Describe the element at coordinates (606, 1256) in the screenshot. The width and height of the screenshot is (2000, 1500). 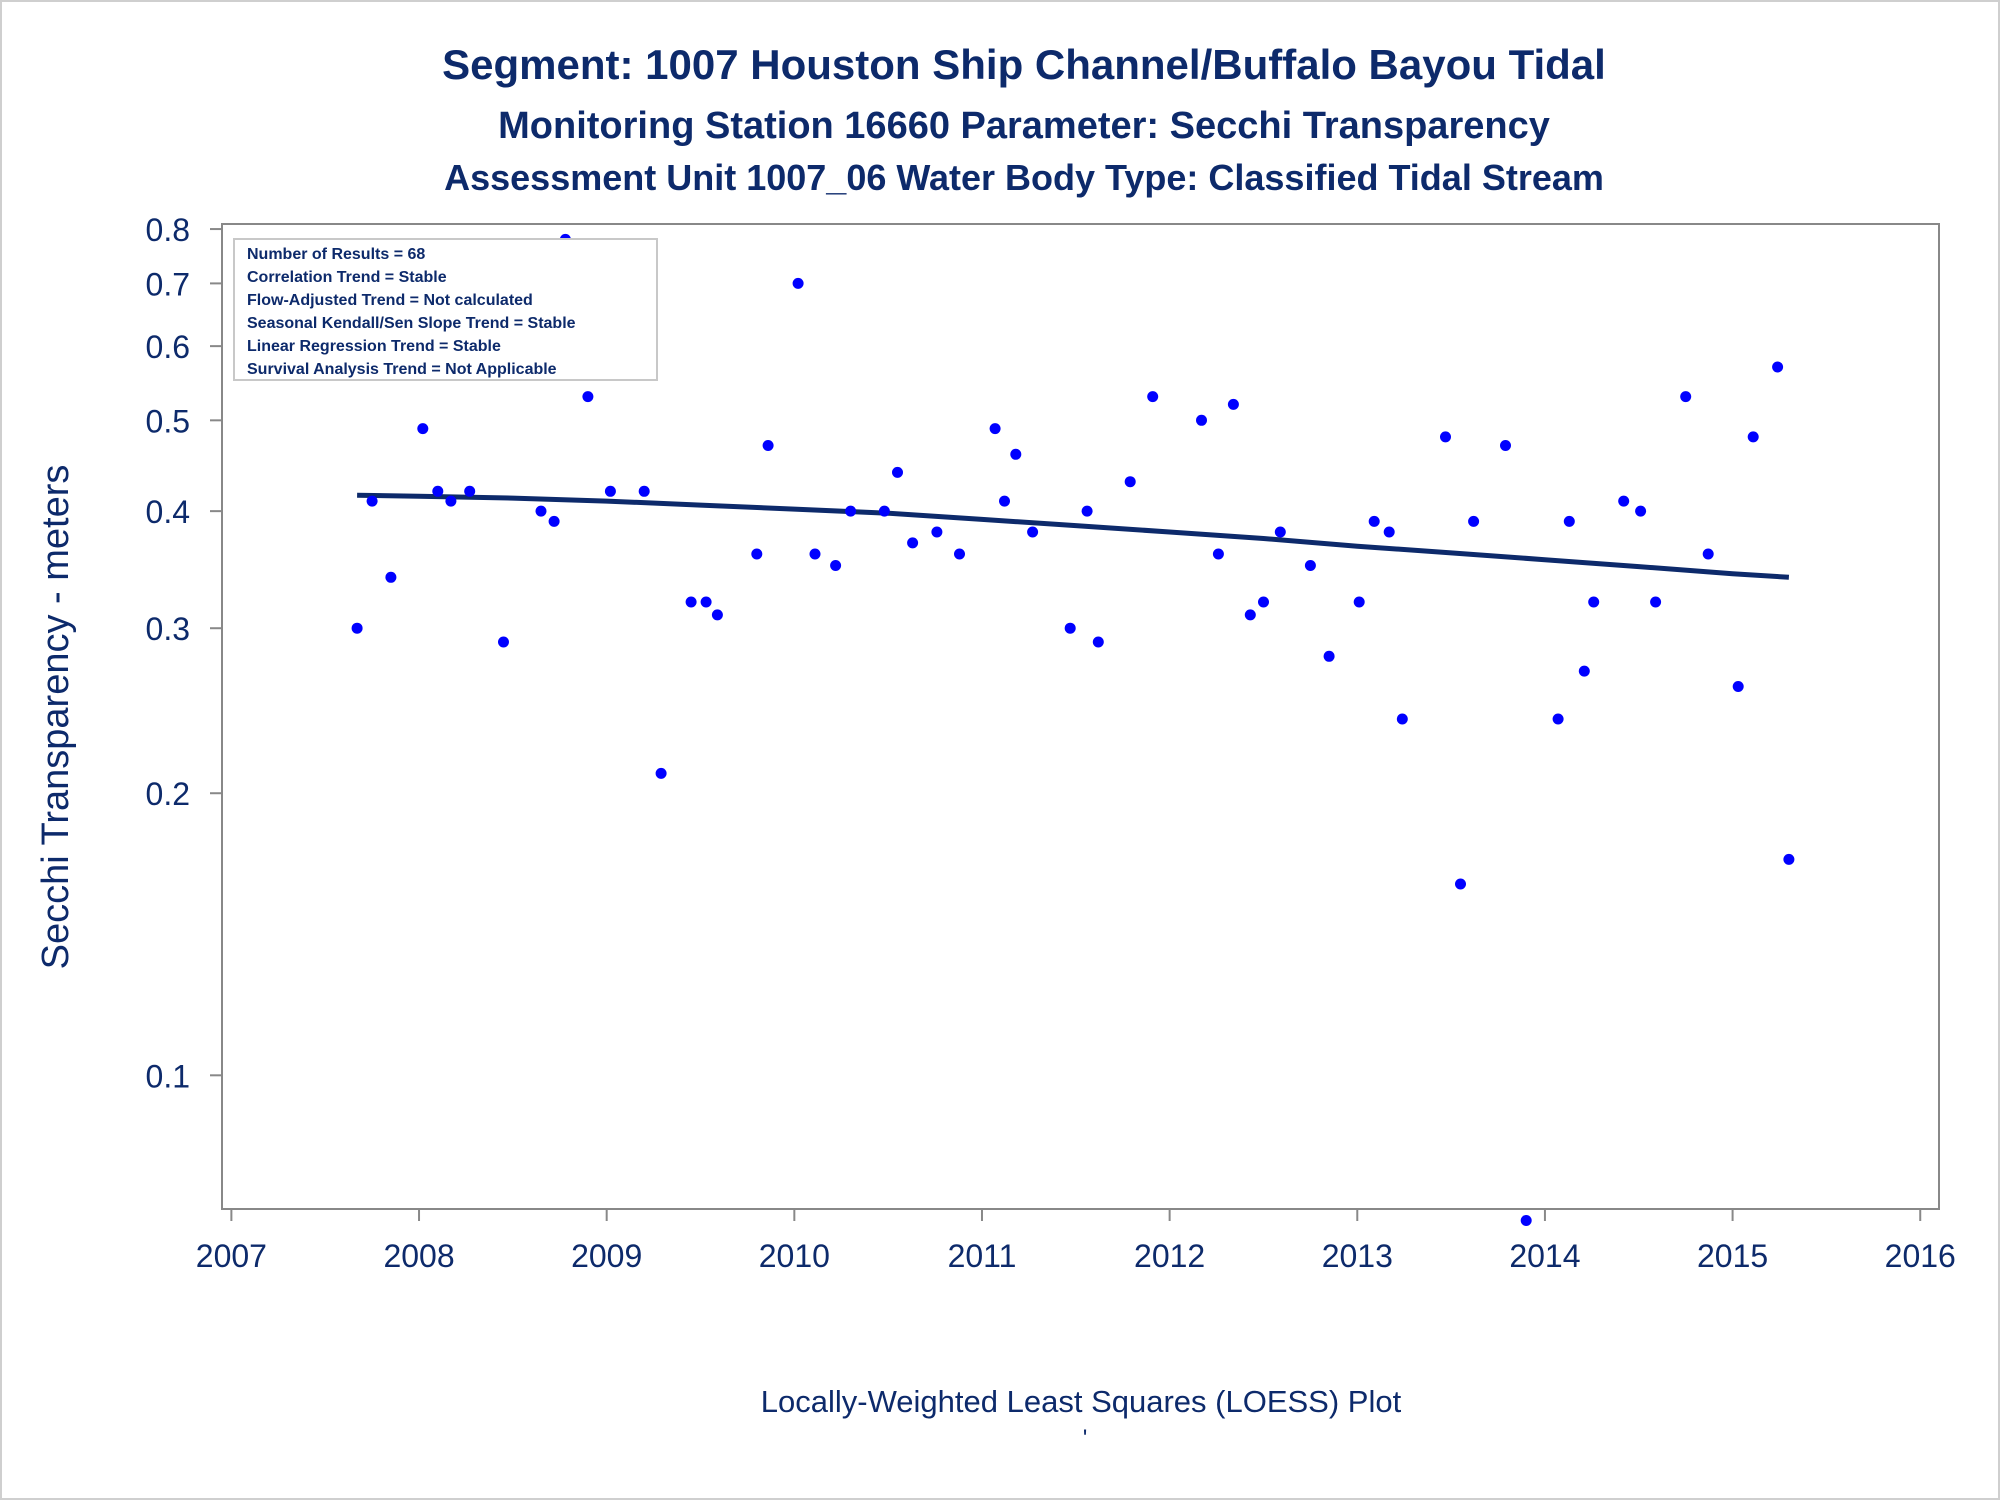
I see `x-tick-label: 2009` at that location.